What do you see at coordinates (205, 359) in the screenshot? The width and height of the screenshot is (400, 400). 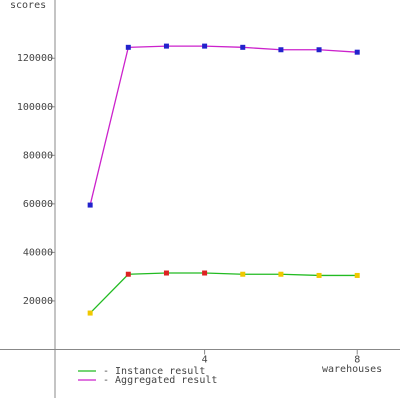 I see `x-tick-label: 4` at bounding box center [205, 359].